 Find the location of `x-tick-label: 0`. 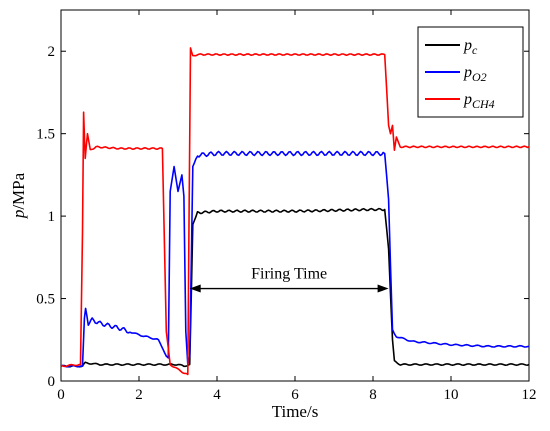

x-tick-label: 0 is located at coordinates (61, 395).